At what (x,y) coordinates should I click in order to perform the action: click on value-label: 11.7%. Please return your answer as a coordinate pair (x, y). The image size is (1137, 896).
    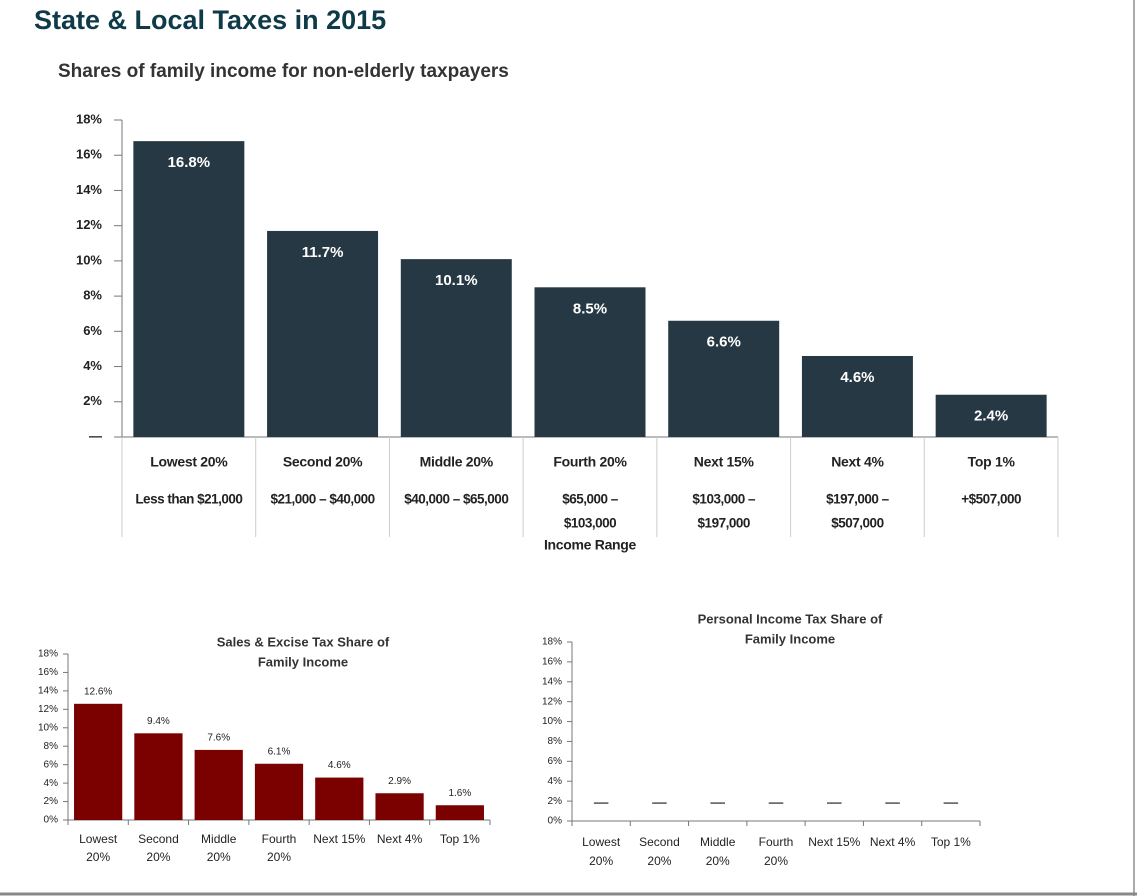
    Looking at the image, I should click on (323, 252).